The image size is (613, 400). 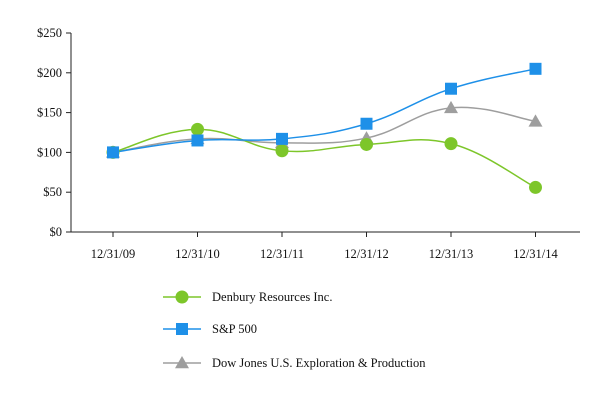 I want to click on x-tick-label: 12/31/13, so click(x=451, y=254).